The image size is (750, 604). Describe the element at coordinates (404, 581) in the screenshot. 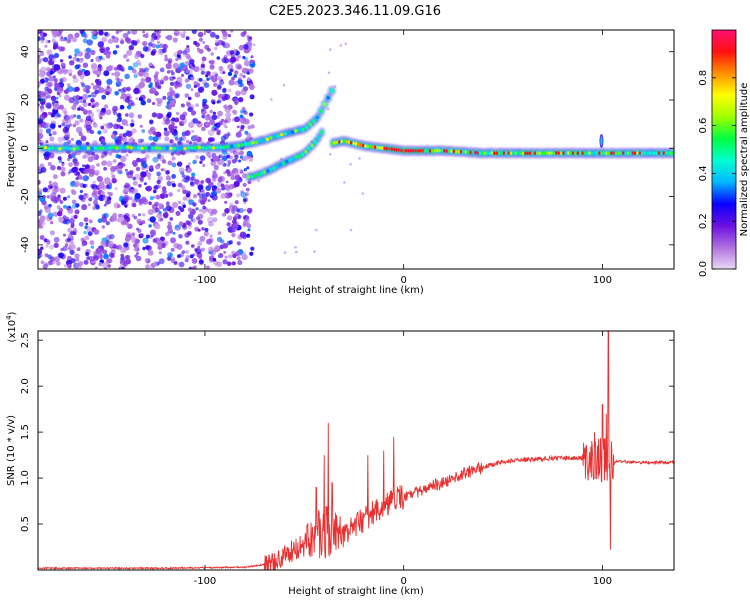

I see `x-tick-label: 0` at that location.